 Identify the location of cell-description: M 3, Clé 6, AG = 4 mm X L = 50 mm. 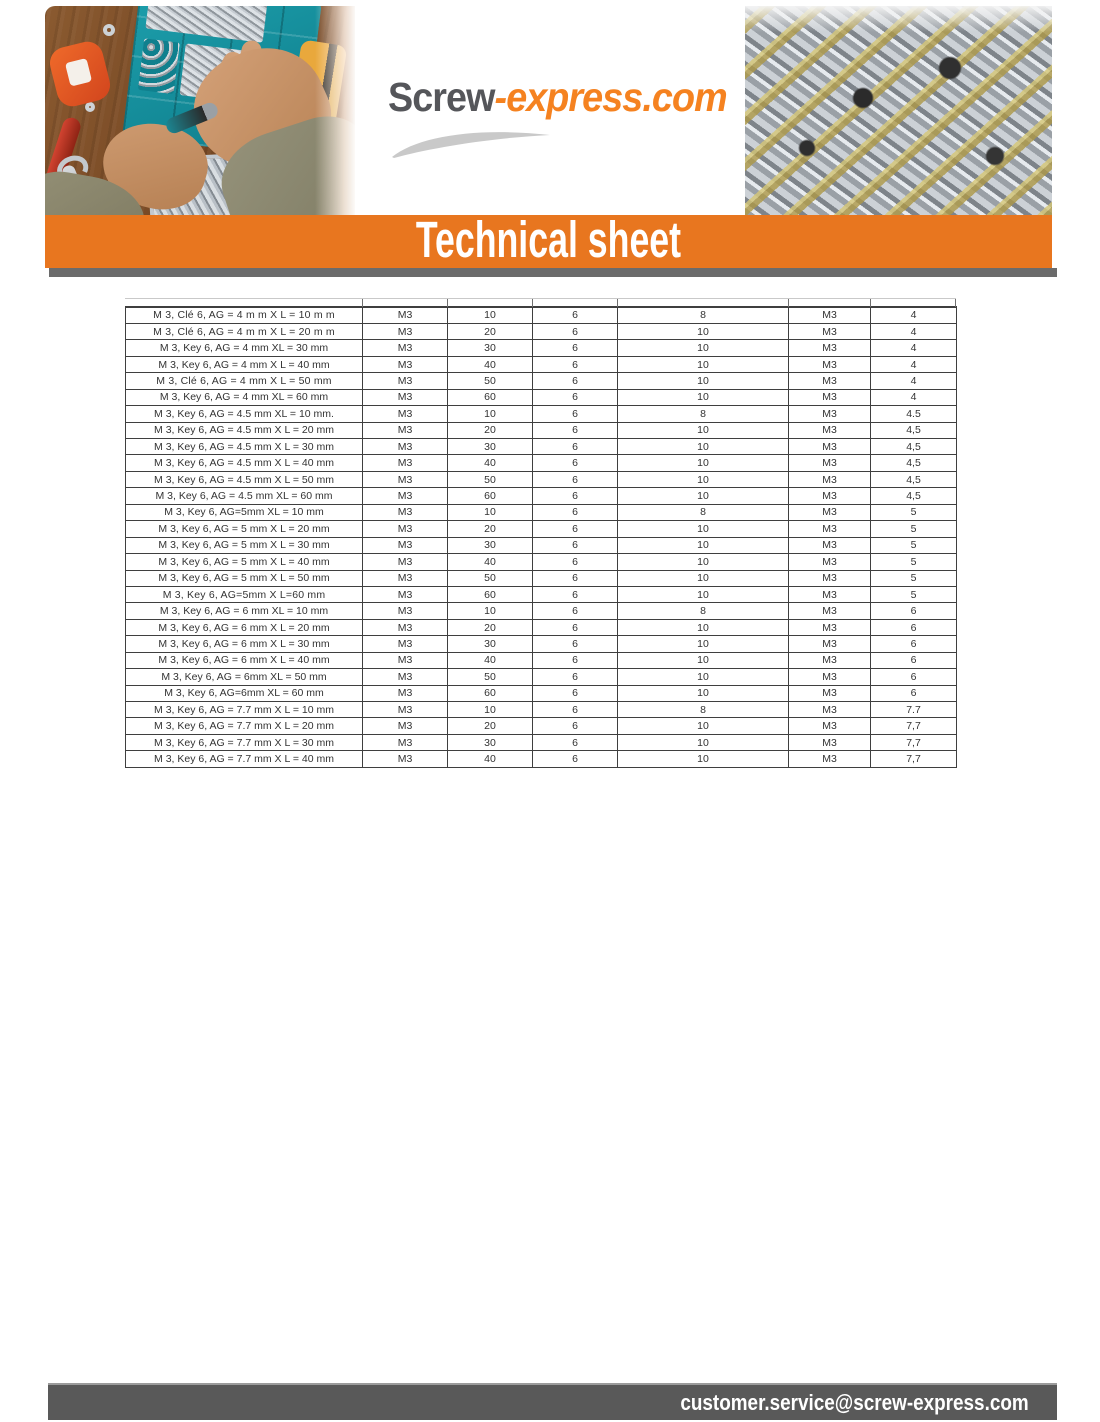
(244, 381).